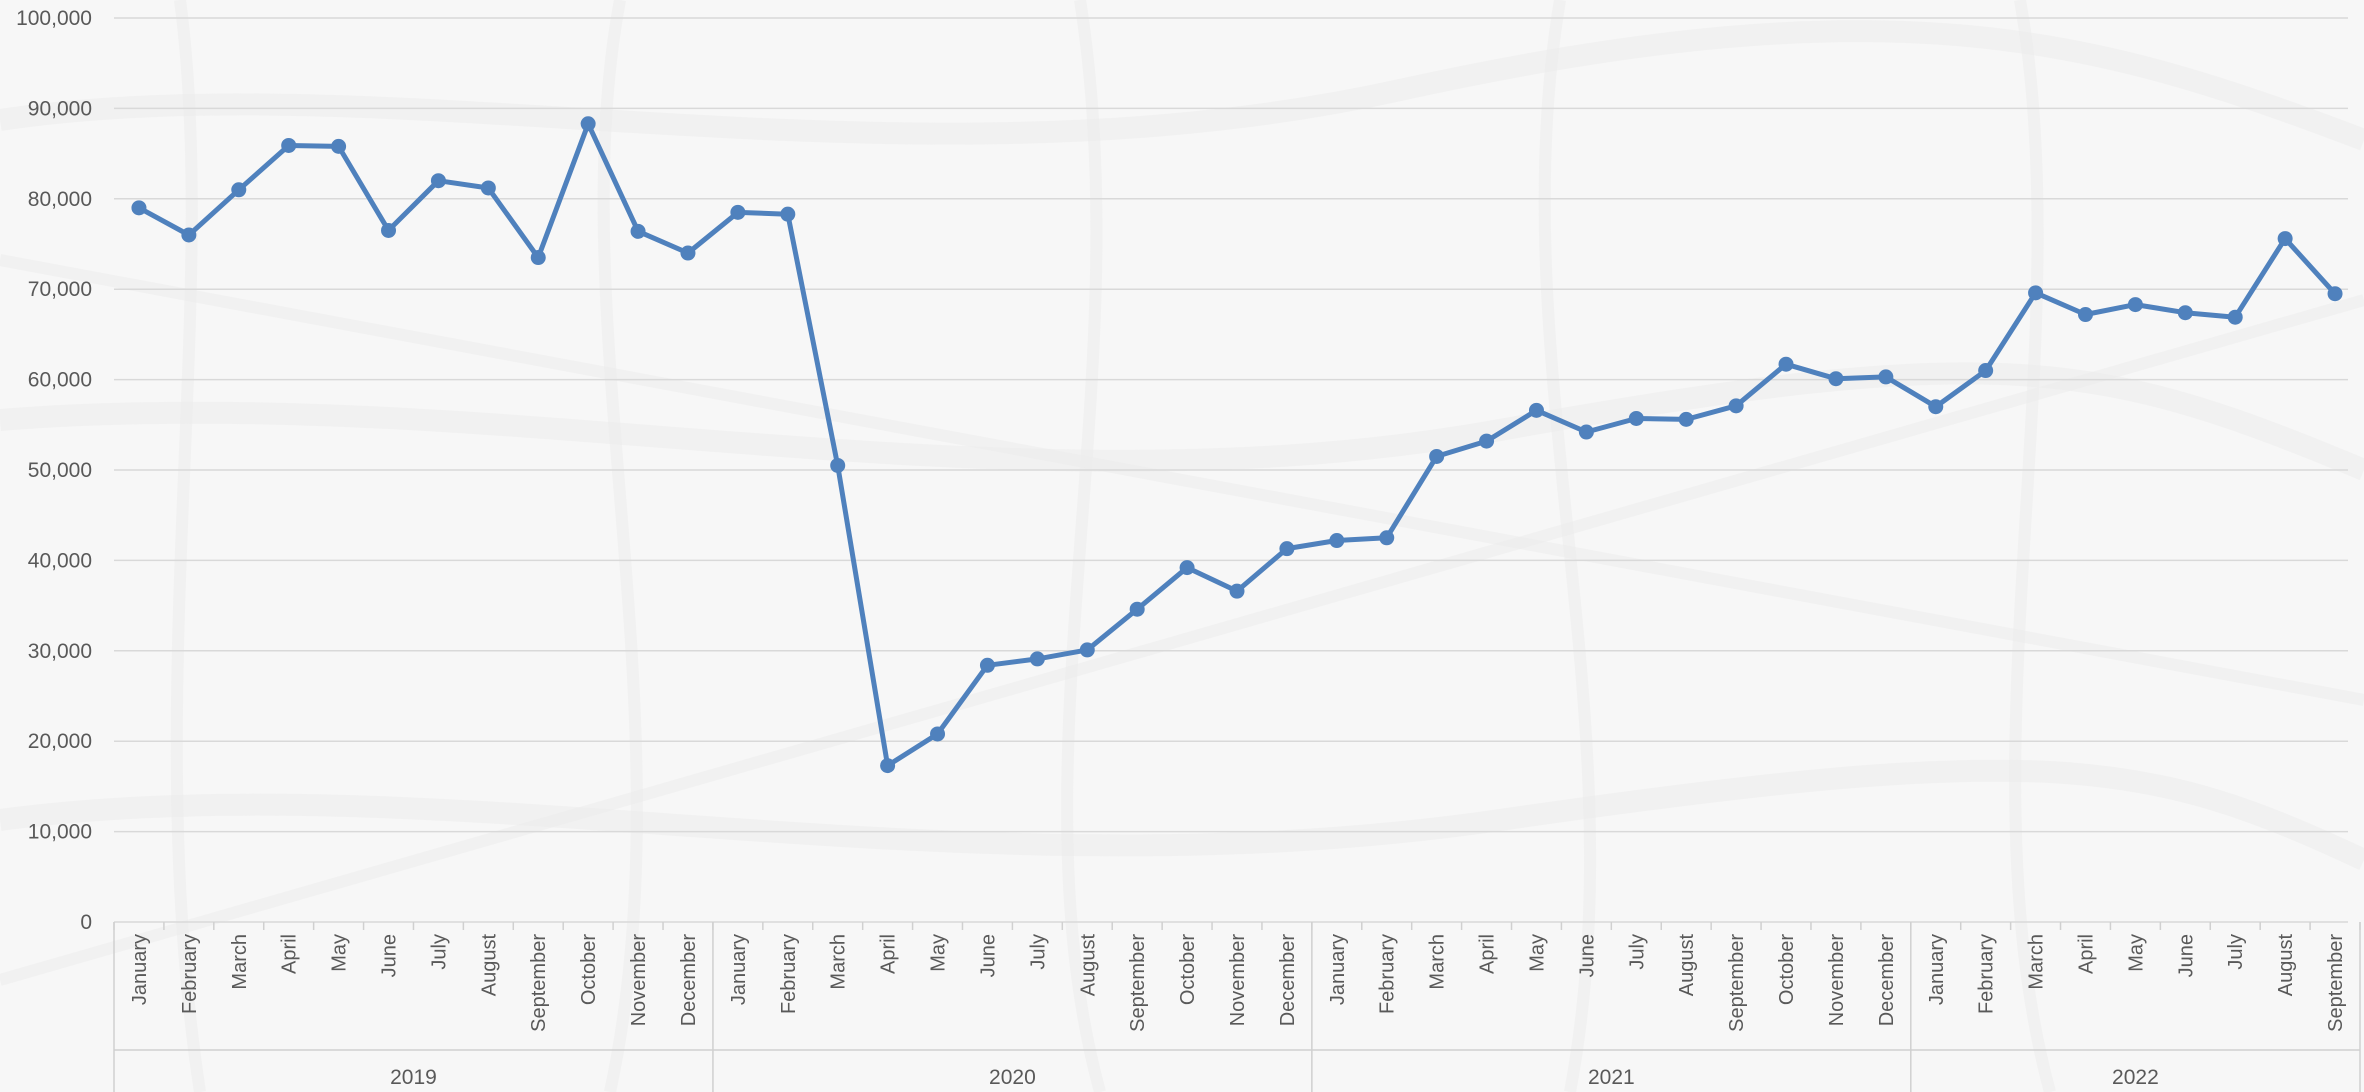  What do you see at coordinates (60, 289) in the screenshot?
I see `y-tick-label: 70,000` at bounding box center [60, 289].